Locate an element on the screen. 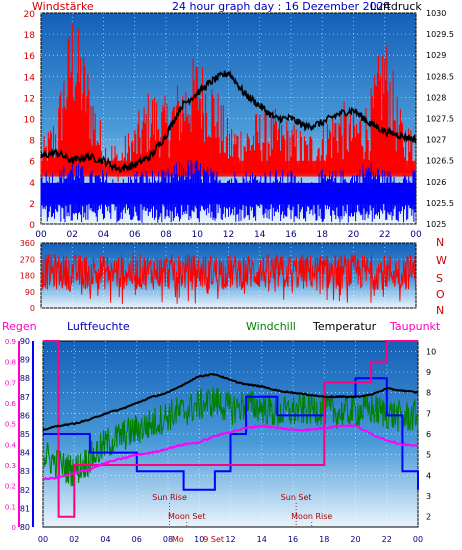  temperature-tick-label: 3 is located at coordinates (428, 496).